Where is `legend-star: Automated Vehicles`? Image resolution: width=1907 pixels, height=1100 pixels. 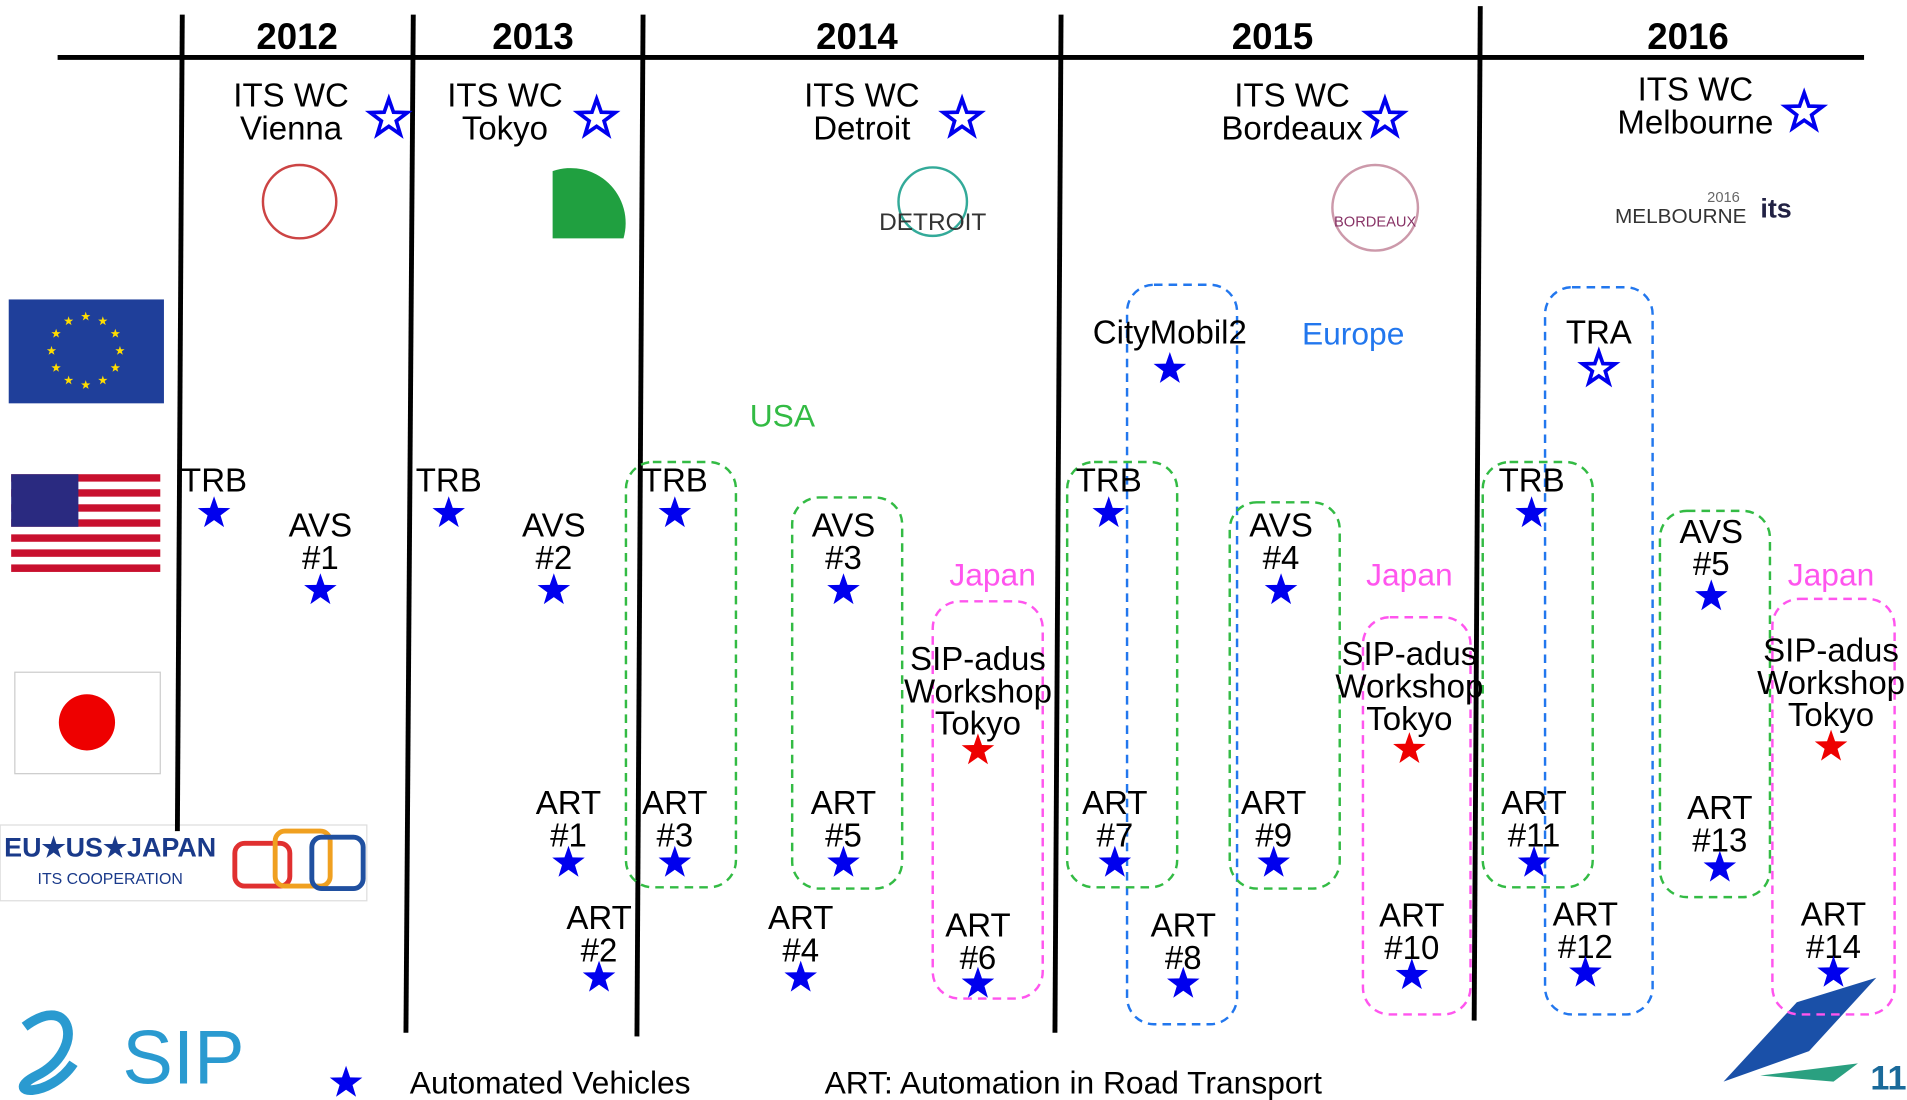
legend-star: Automated Vehicles is located at coordinates (550, 1082).